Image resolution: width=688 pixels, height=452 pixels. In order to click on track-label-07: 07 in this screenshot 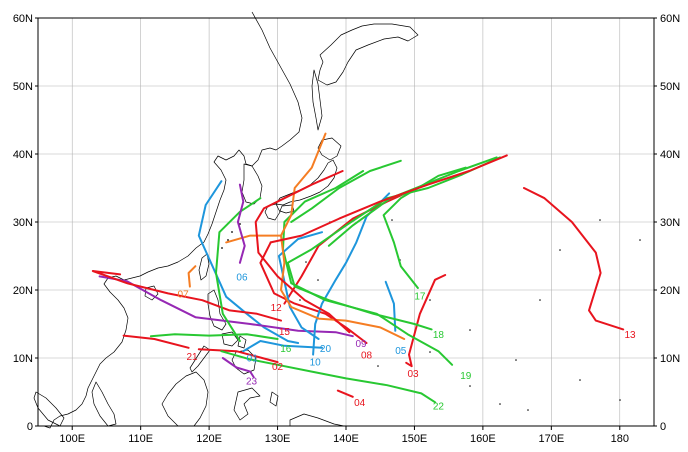, I will do `click(184, 294)`.